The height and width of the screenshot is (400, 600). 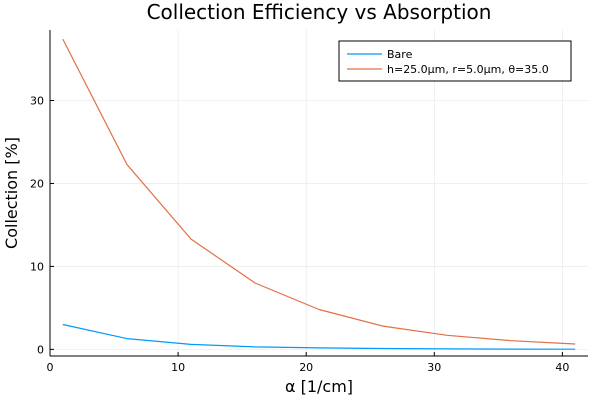 What do you see at coordinates (562, 367) in the screenshot?
I see `x-tick-label: 40` at bounding box center [562, 367].